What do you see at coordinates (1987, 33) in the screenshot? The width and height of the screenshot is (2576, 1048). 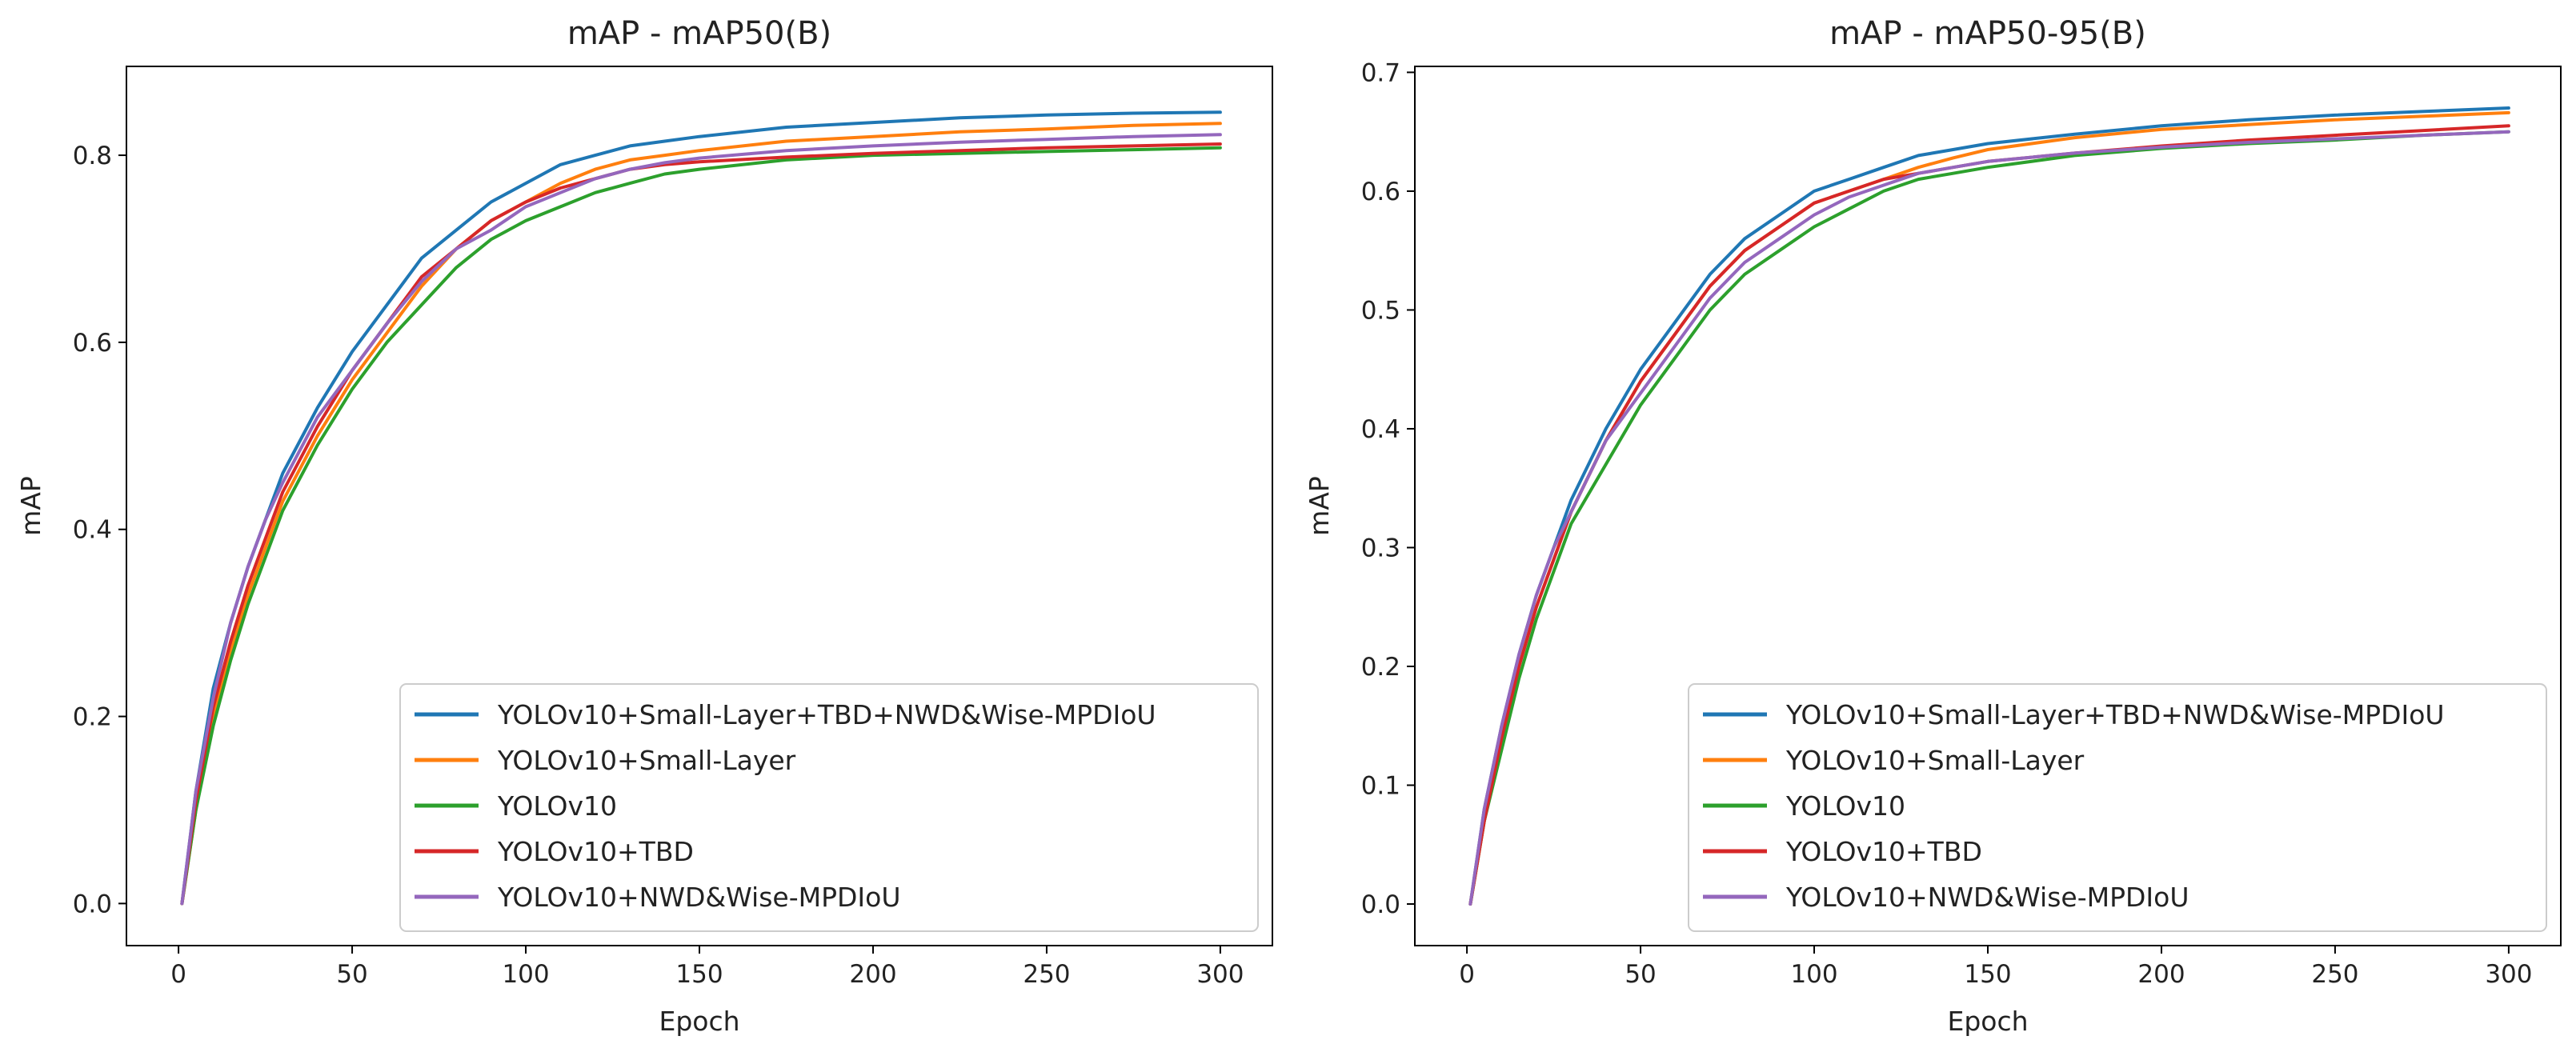 I see `chart-title: mAP - mAP50-95(B)` at bounding box center [1987, 33].